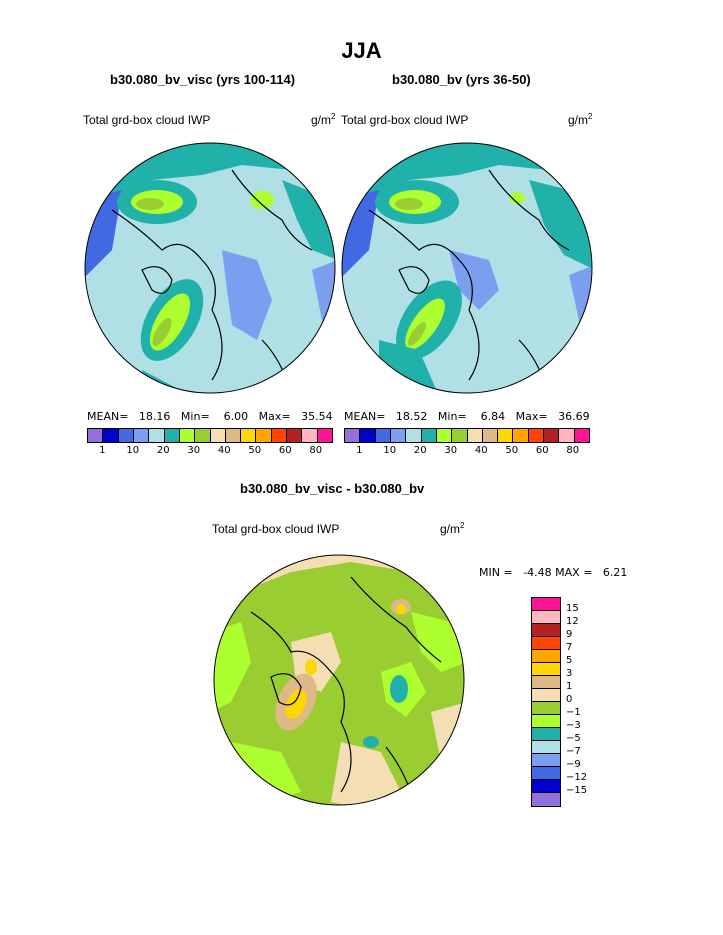 This screenshot has height=935, width=723. I want to click on diff-colorbar, so click(546, 702).